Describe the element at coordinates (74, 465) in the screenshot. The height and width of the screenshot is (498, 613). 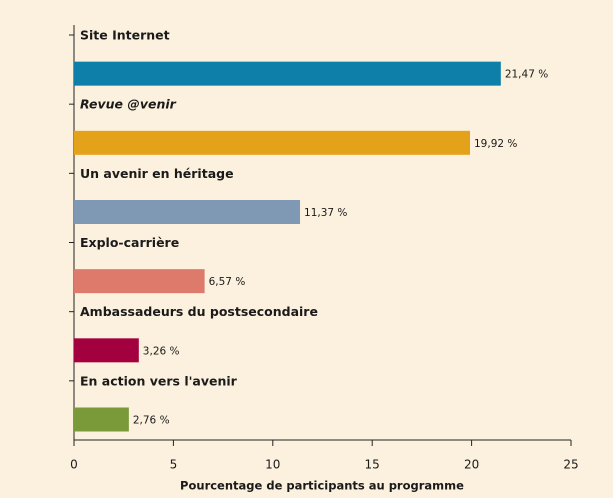
I see `x-tick-label: 0` at that location.